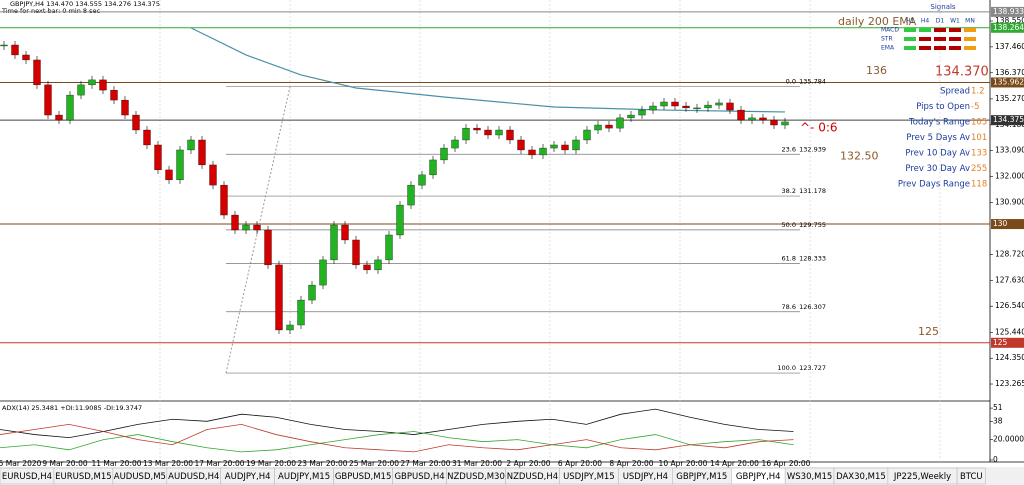 The width and height of the screenshot is (1024, 485). What do you see at coordinates (812, 149) in the screenshot?
I see `fib-price: 132.939` at bounding box center [812, 149].